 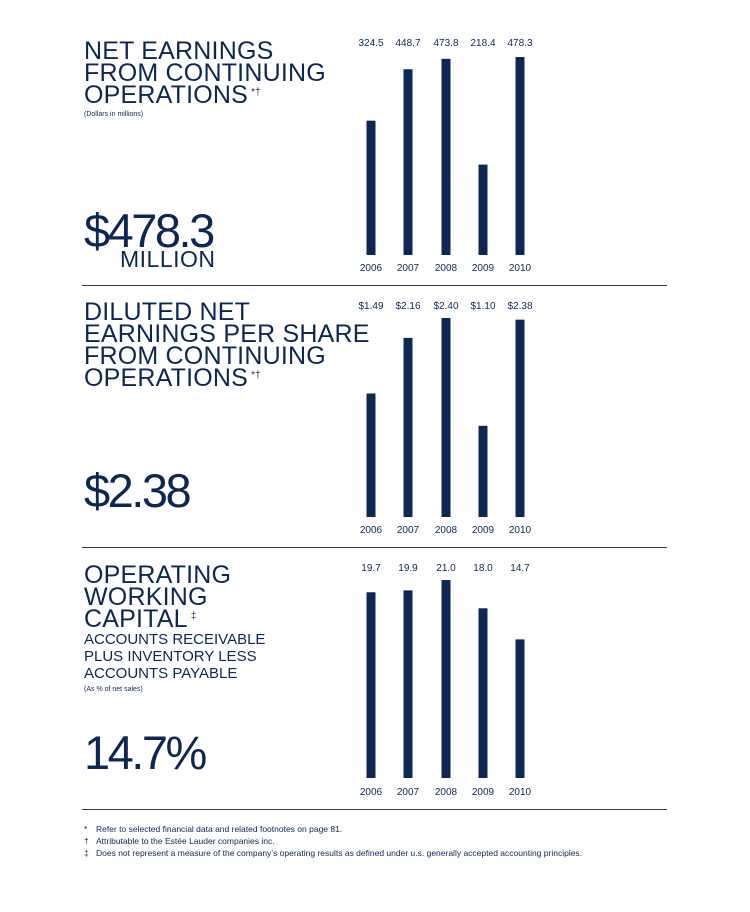 What do you see at coordinates (482, 43) in the screenshot?
I see `value-label-2009: 218.4` at bounding box center [482, 43].